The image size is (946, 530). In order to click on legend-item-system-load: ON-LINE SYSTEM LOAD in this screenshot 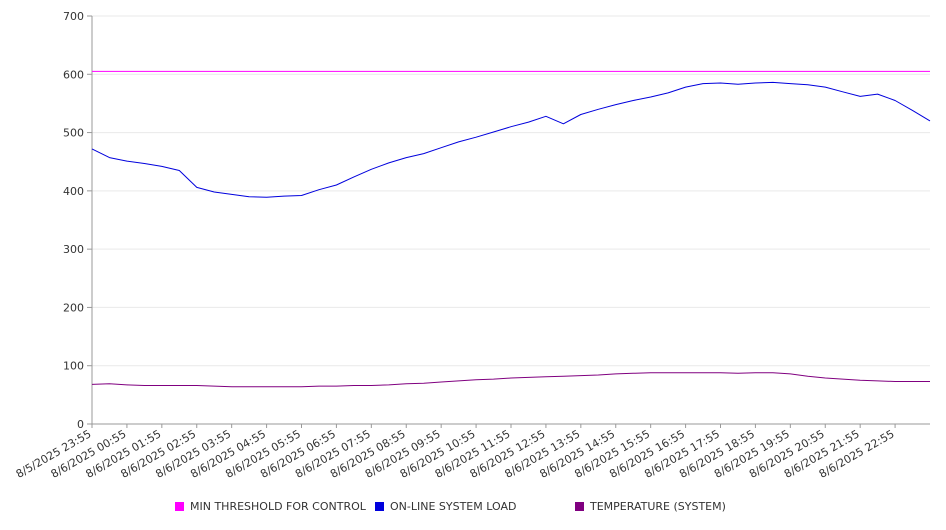, I will do `click(445, 506)`.